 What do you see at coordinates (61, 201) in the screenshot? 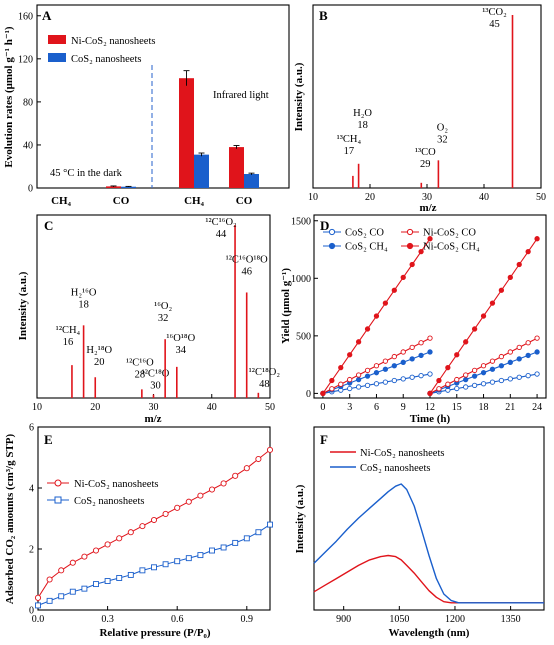
I see `panel-a-xtick-ch4-dark: CH₄` at bounding box center [61, 201].